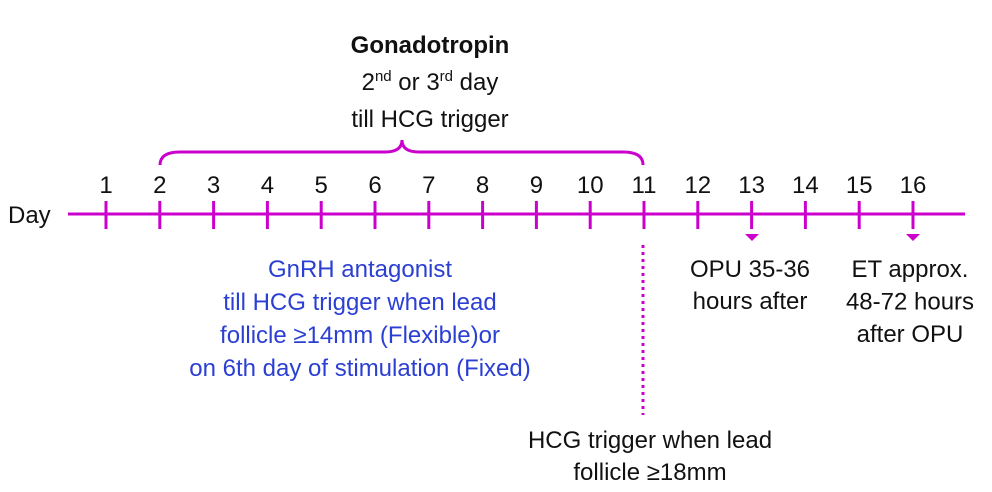 The image size is (992, 492). I want to click on opu-text: OPU 35-36, so click(750, 269).